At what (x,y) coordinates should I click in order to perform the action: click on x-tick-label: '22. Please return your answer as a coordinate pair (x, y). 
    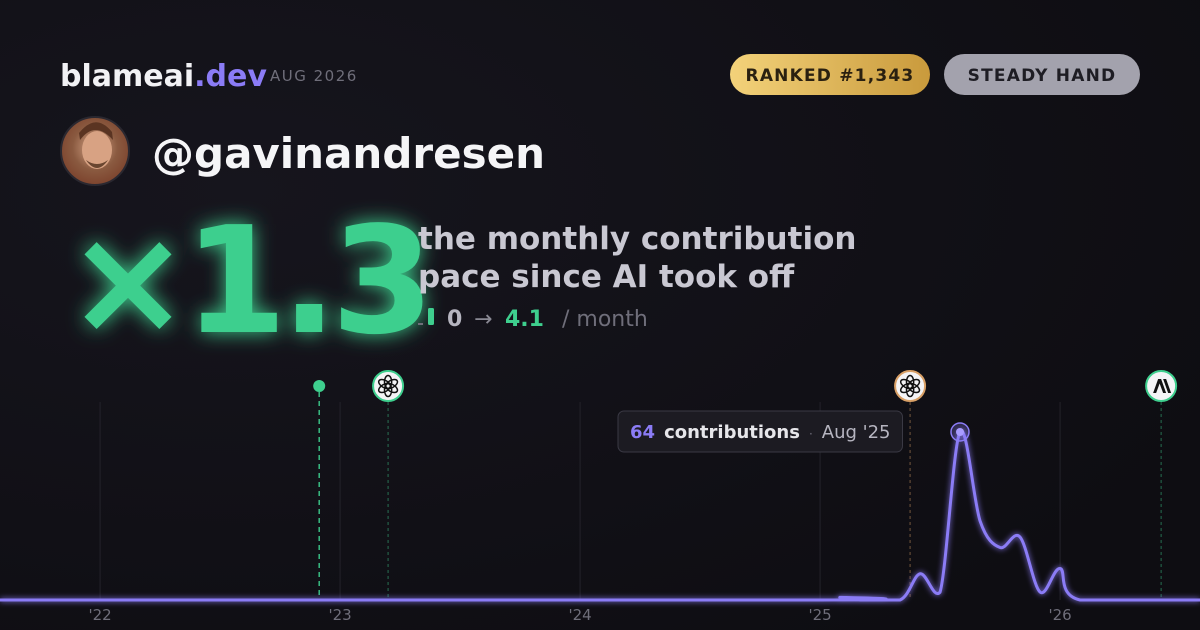
    Looking at the image, I should click on (99, 615).